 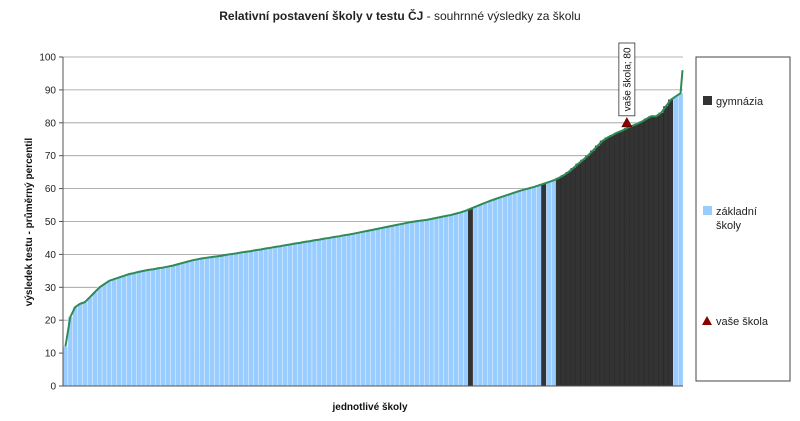 I want to click on y-tick-label: 60, so click(x=51, y=189).